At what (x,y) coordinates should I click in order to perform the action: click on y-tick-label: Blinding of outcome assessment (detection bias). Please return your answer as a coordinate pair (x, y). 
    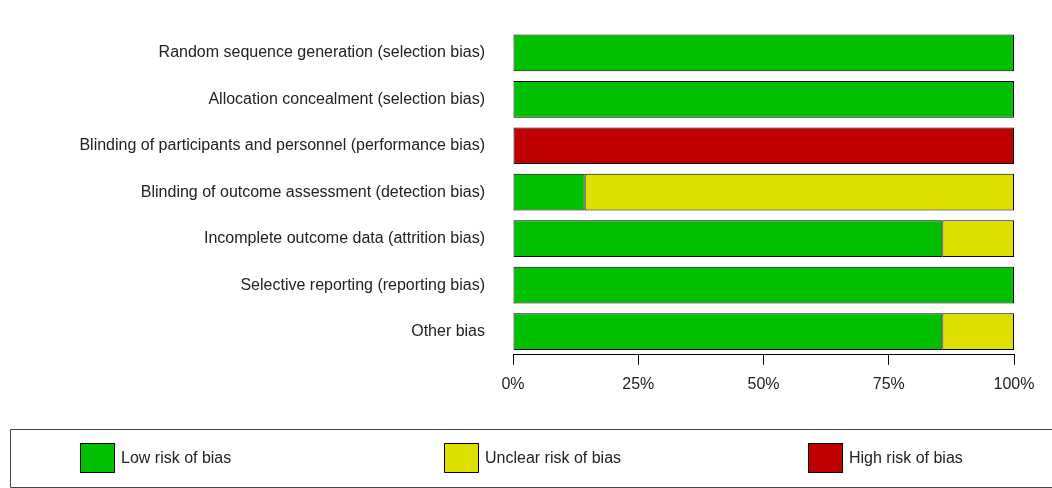
    Looking at the image, I should click on (312, 191).